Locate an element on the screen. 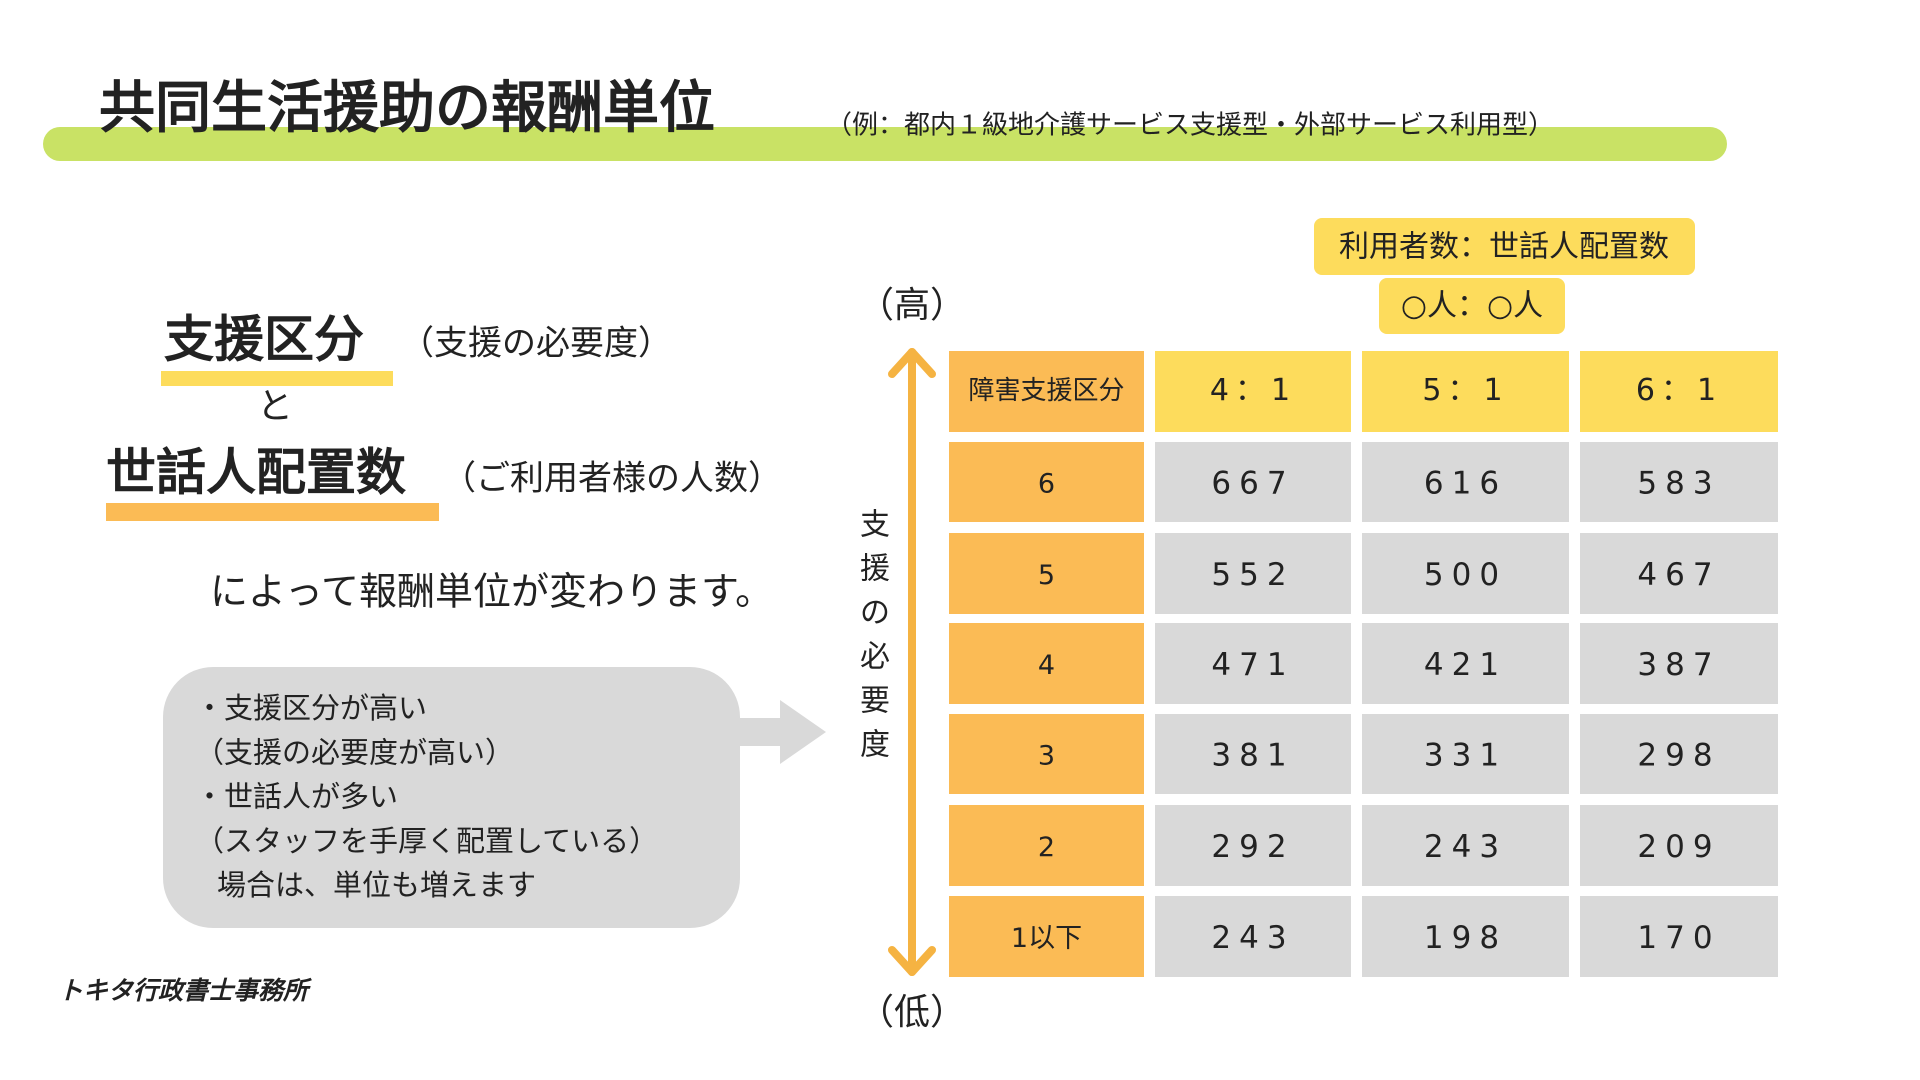 The height and width of the screenshot is (1080, 1920). header-text: 5：1 is located at coordinates (1465, 390).